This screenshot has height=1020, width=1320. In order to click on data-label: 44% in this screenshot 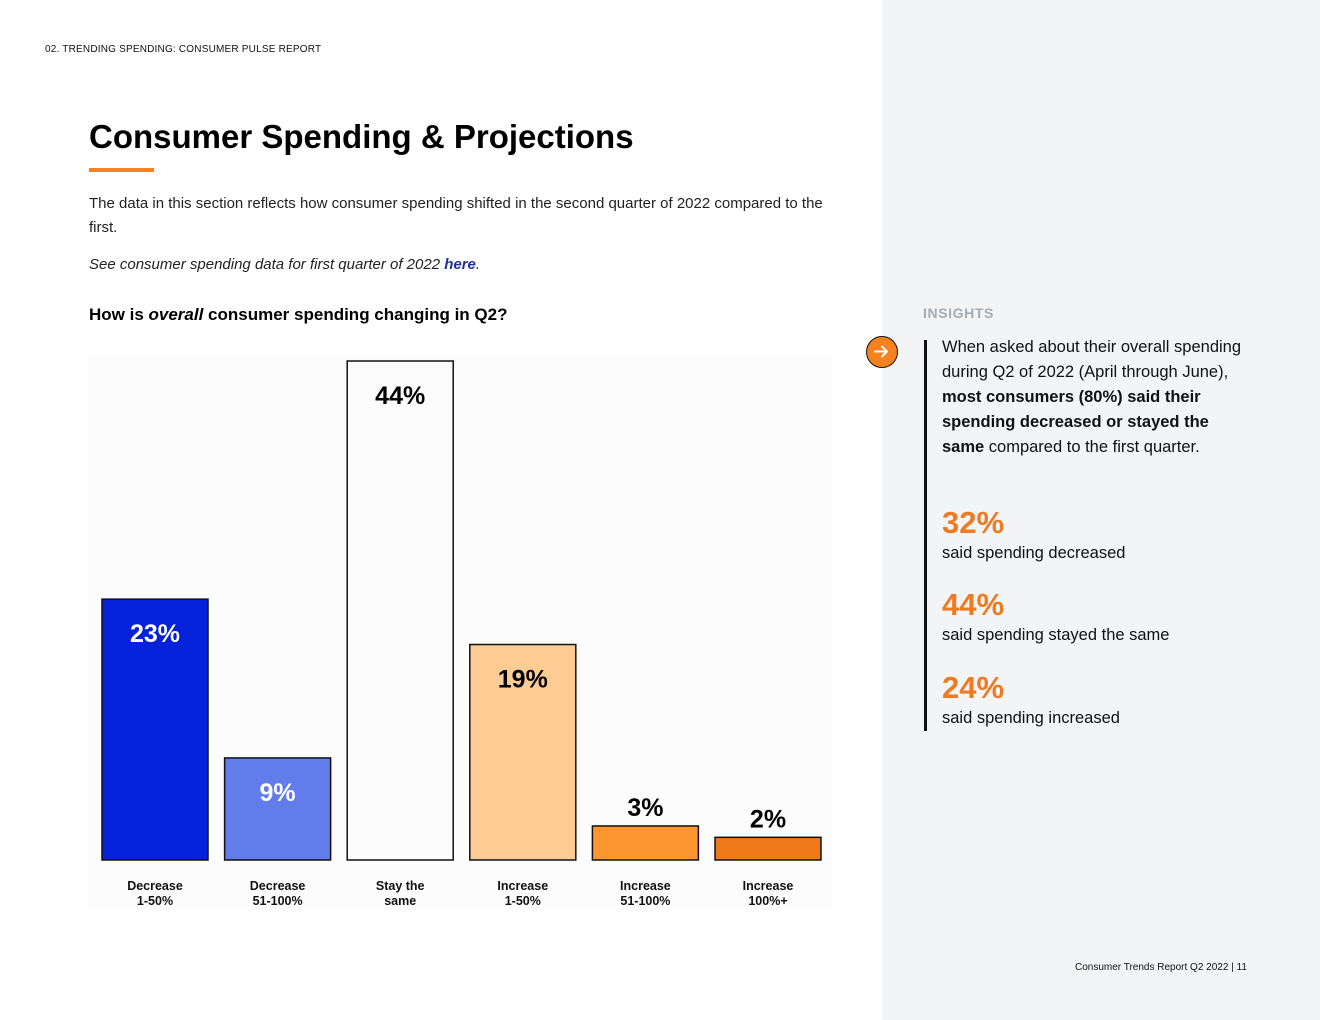, I will do `click(400, 396)`.